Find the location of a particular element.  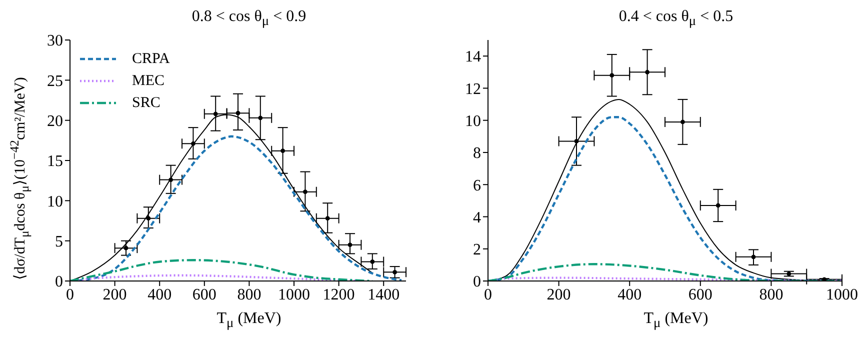

y-tick-label: 5 is located at coordinates (59, 242).